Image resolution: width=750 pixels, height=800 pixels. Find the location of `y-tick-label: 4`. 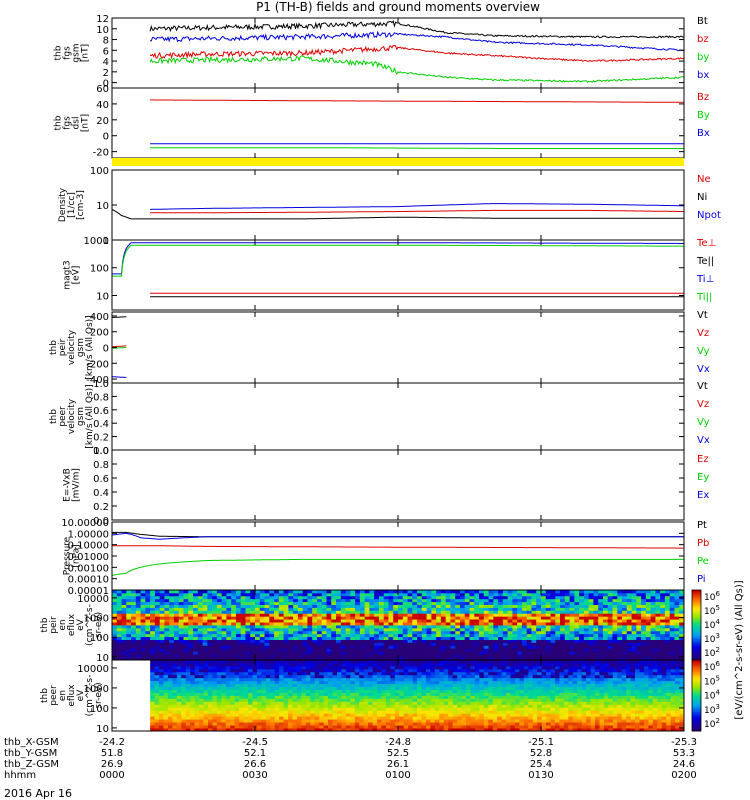

y-tick-label: 4 is located at coordinates (106, 62).